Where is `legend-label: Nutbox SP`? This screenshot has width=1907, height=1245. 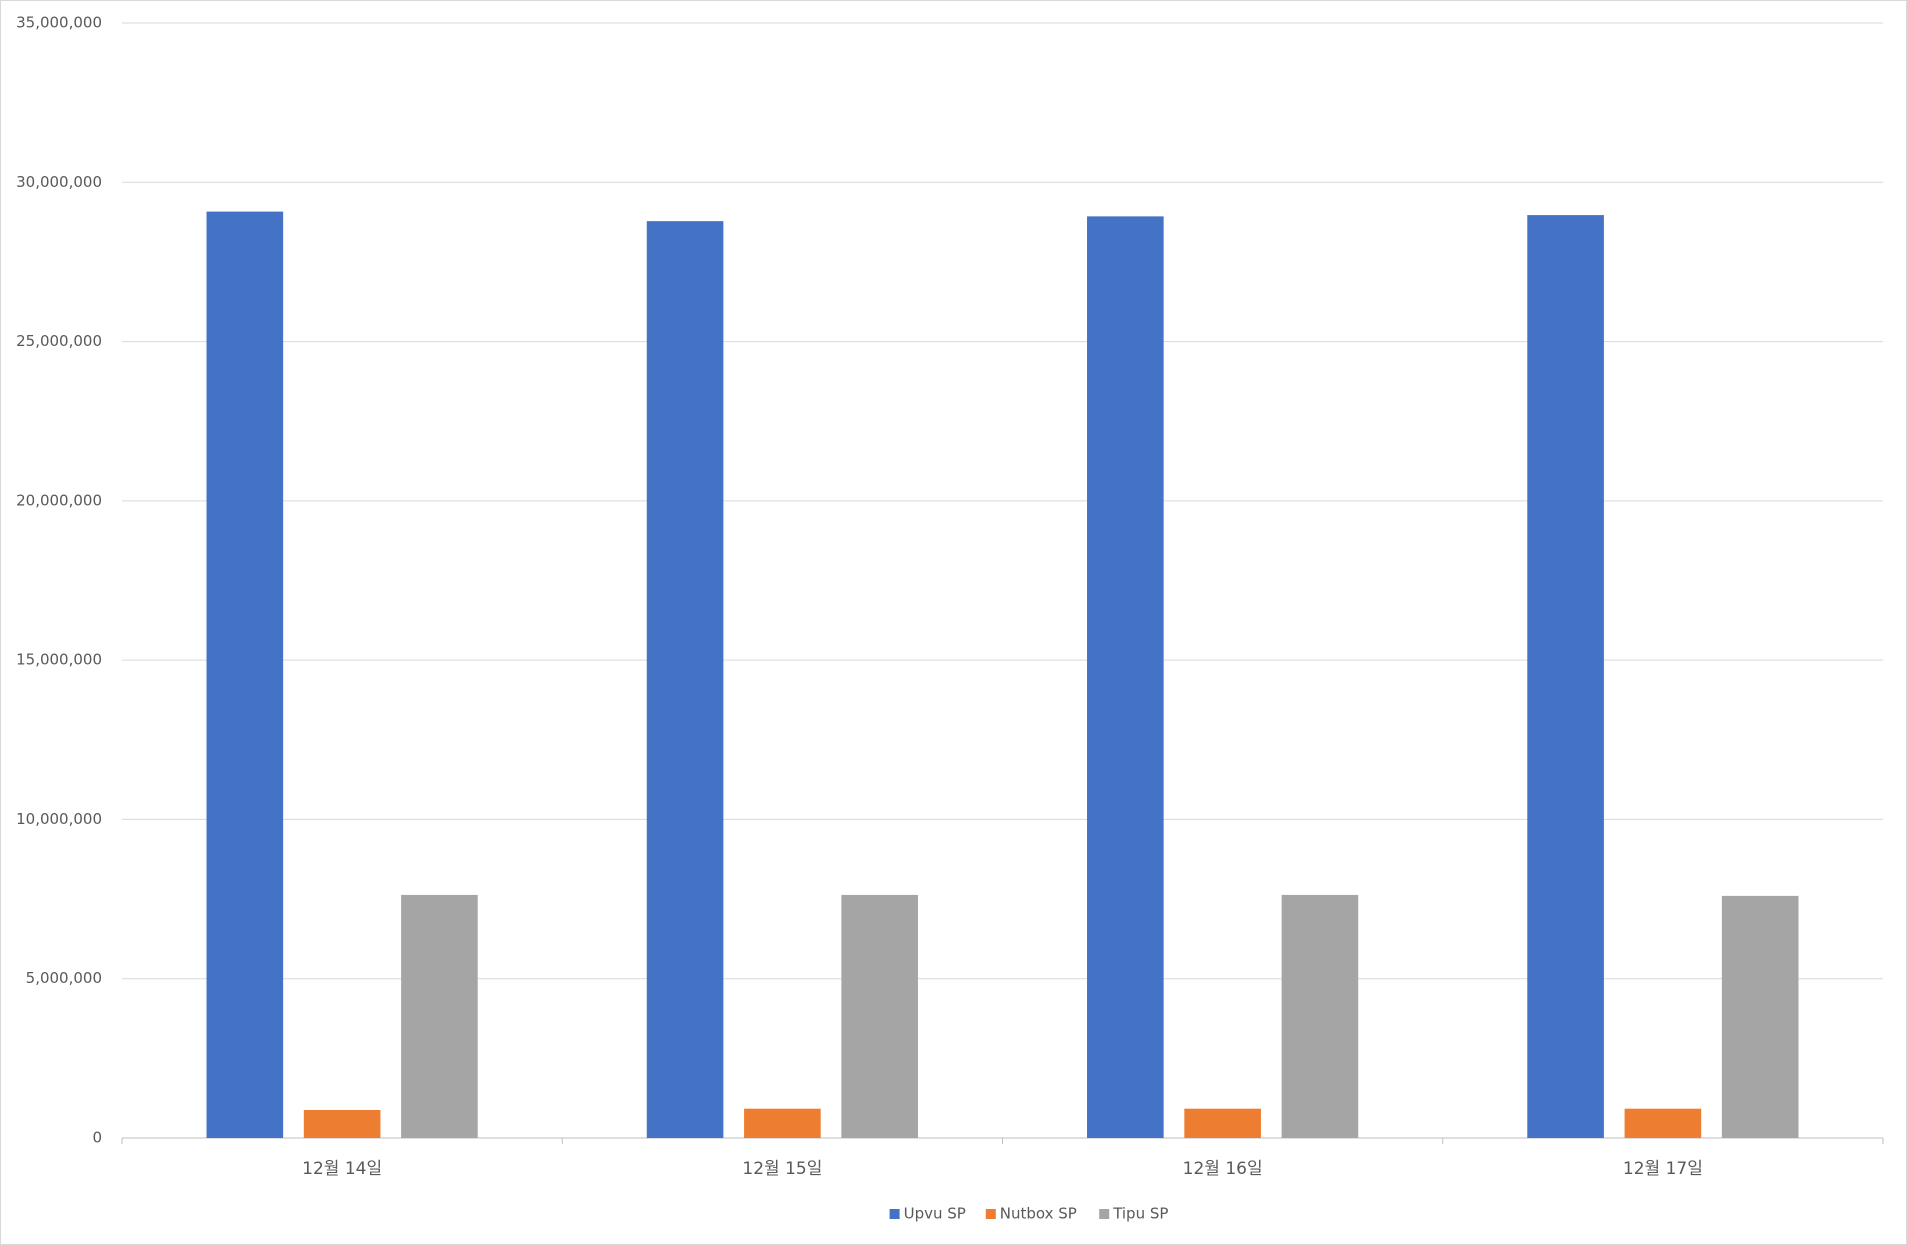 legend-label: Nutbox SP is located at coordinates (1038, 1214).